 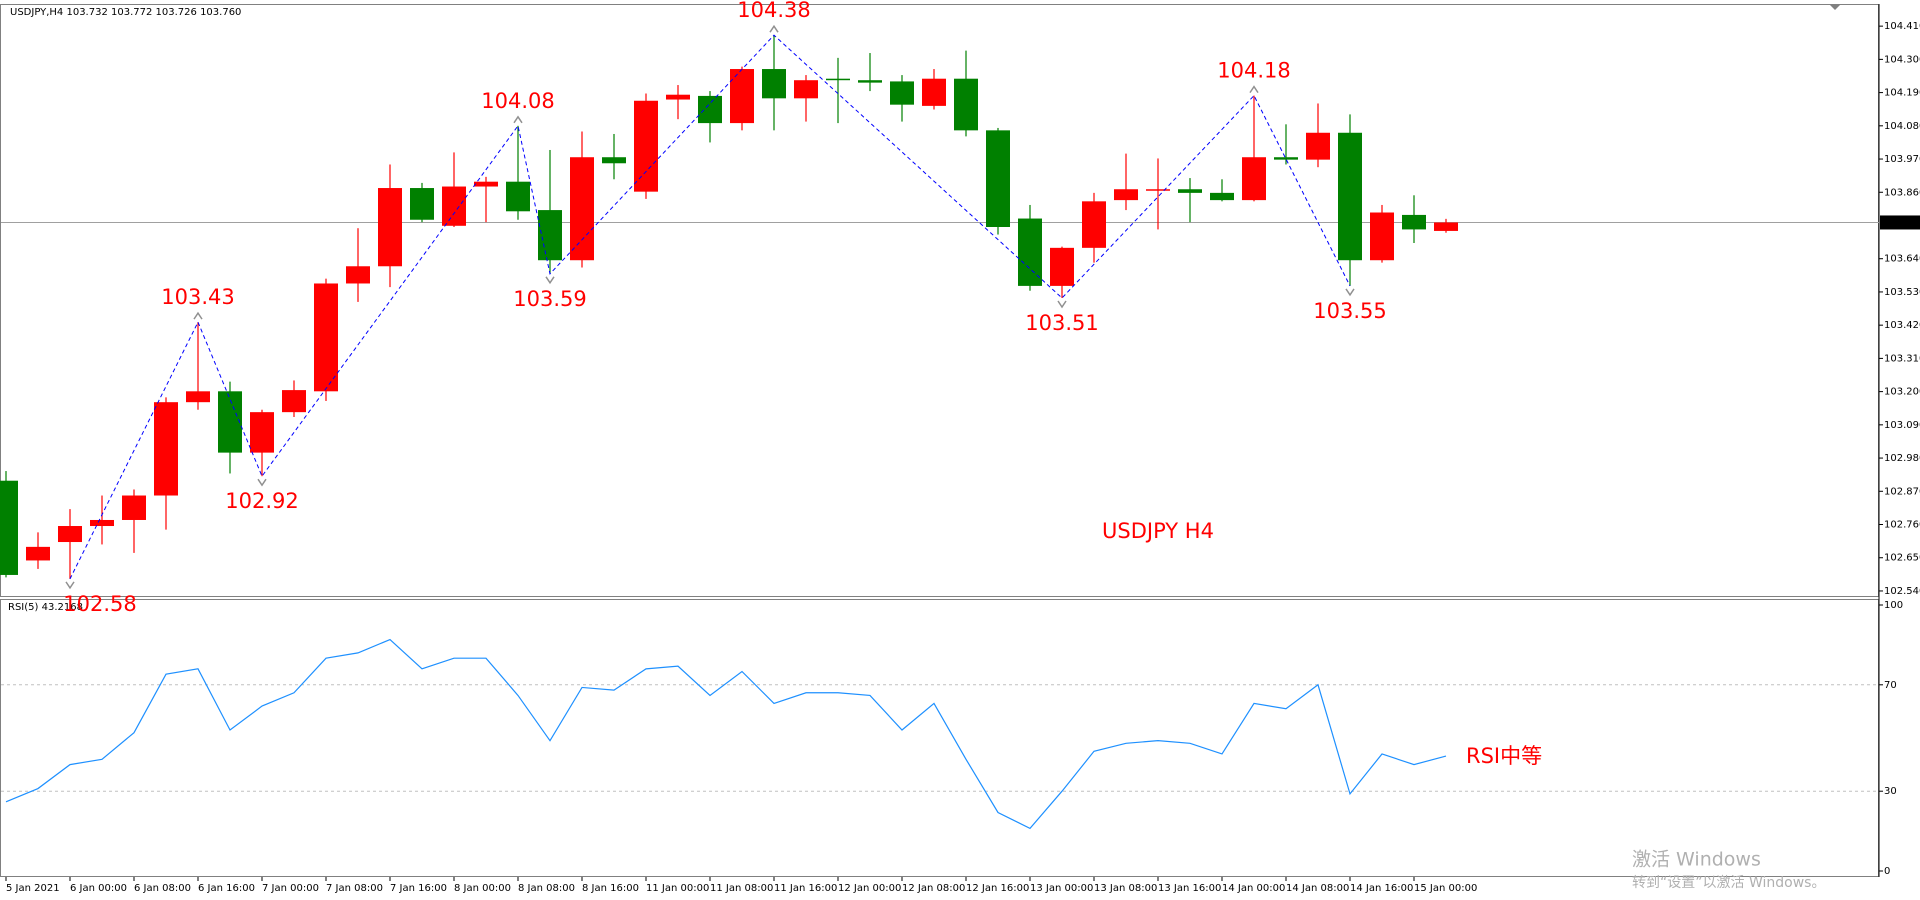 What do you see at coordinates (1061, 323) in the screenshot?
I see `swing-label: 103.51` at bounding box center [1061, 323].